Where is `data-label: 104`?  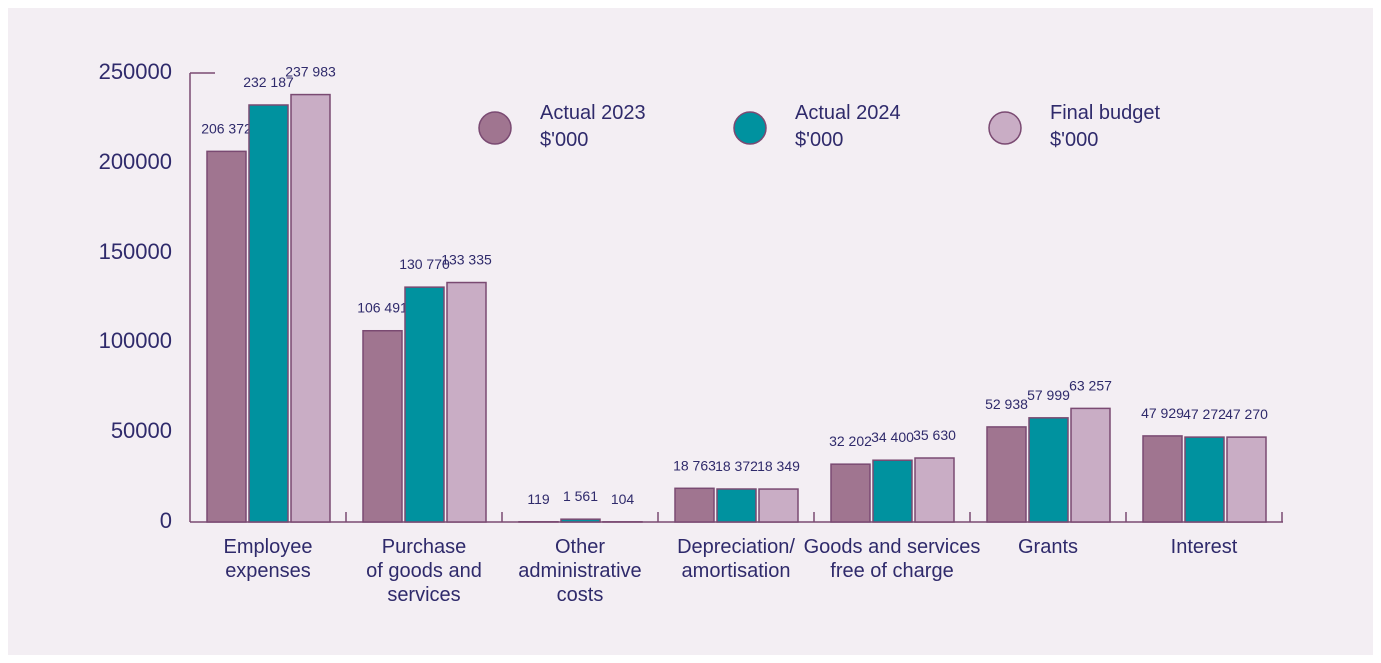
data-label: 104 is located at coordinates (623, 499).